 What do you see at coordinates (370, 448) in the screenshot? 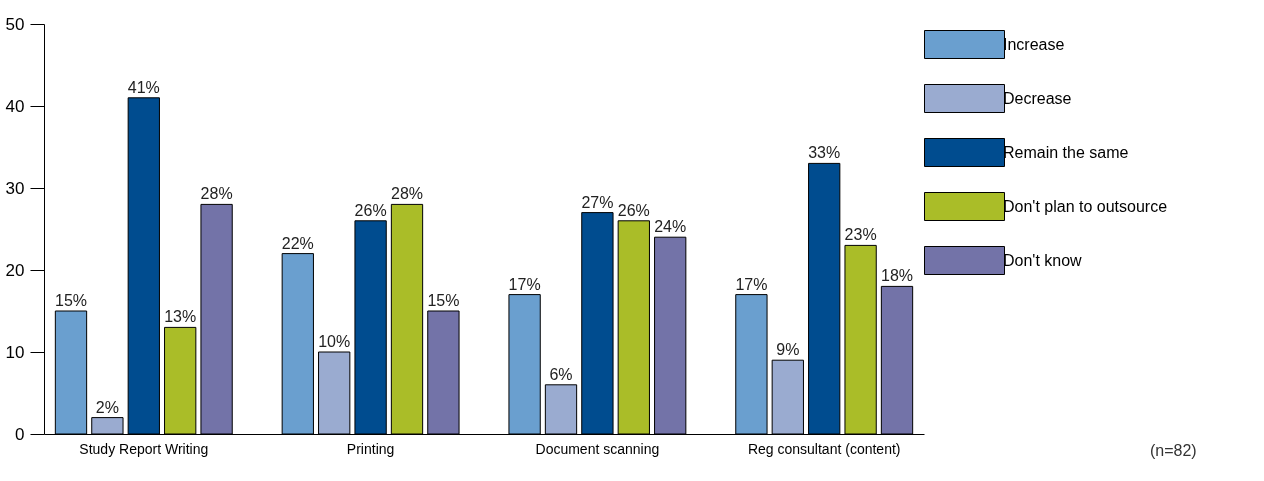
I see `x-tick-label: Printing` at bounding box center [370, 448].